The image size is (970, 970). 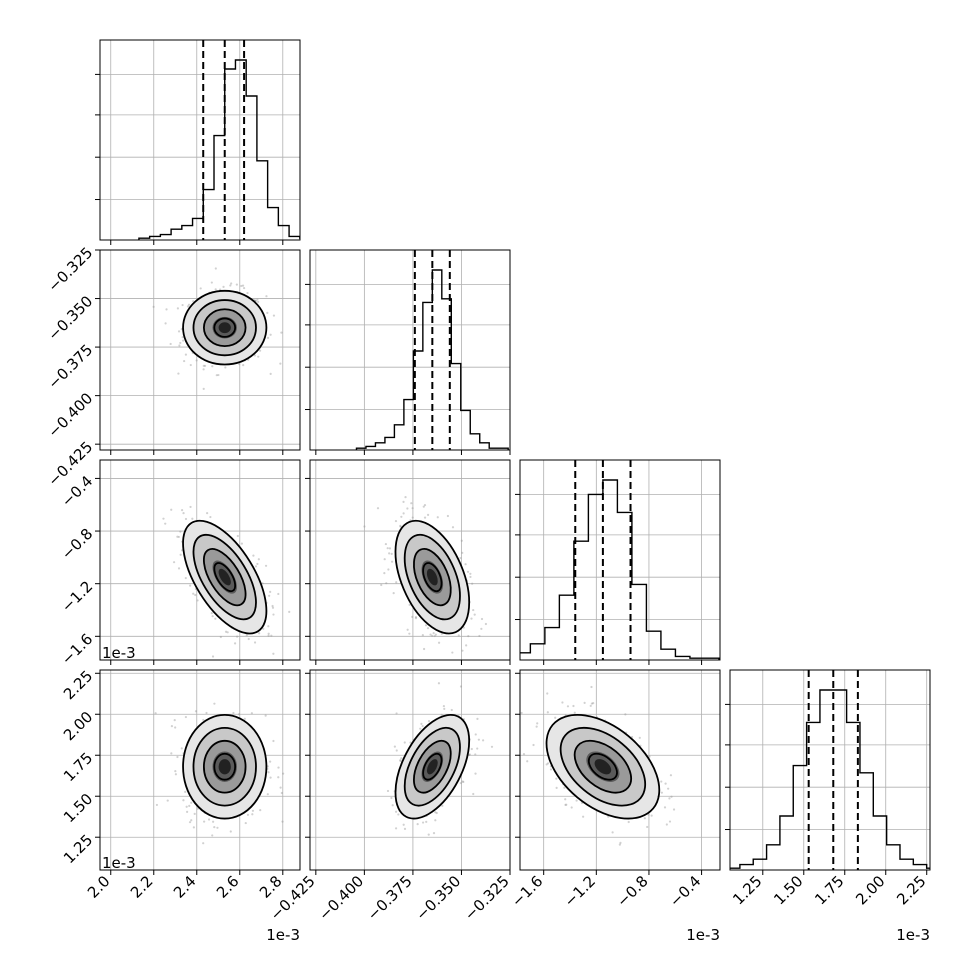 What do you see at coordinates (911, 890) in the screenshot?
I see `x-tick-label: 2.25` at bounding box center [911, 890].